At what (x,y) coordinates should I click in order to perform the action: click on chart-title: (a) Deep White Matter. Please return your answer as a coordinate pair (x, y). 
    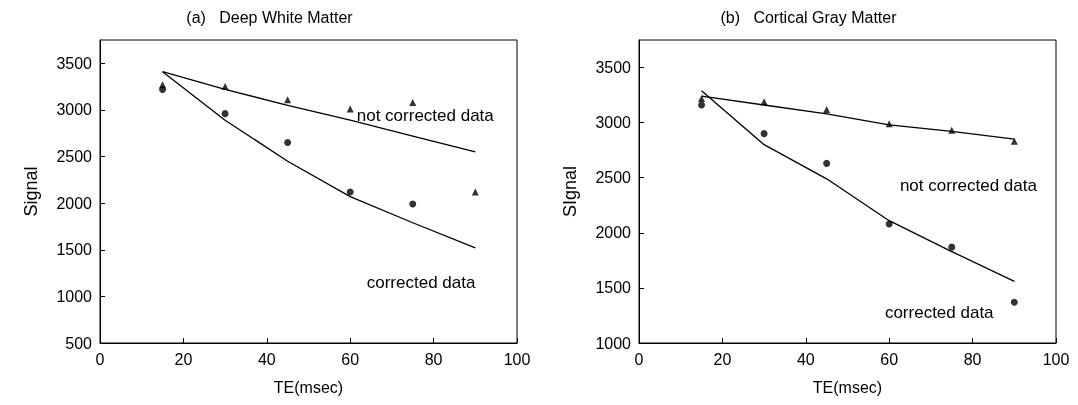
    Looking at the image, I should click on (270, 17).